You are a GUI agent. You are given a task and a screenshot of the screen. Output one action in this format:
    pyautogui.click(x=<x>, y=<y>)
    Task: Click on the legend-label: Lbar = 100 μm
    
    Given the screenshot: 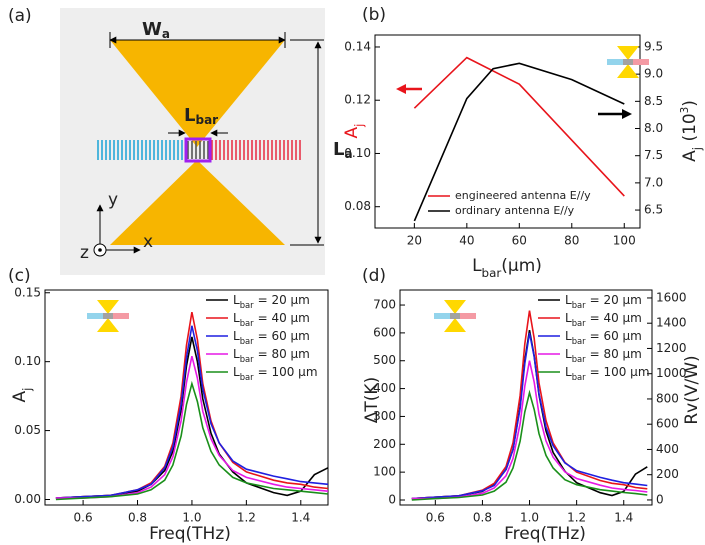 What is the action you would take?
    pyautogui.click(x=275, y=373)
    